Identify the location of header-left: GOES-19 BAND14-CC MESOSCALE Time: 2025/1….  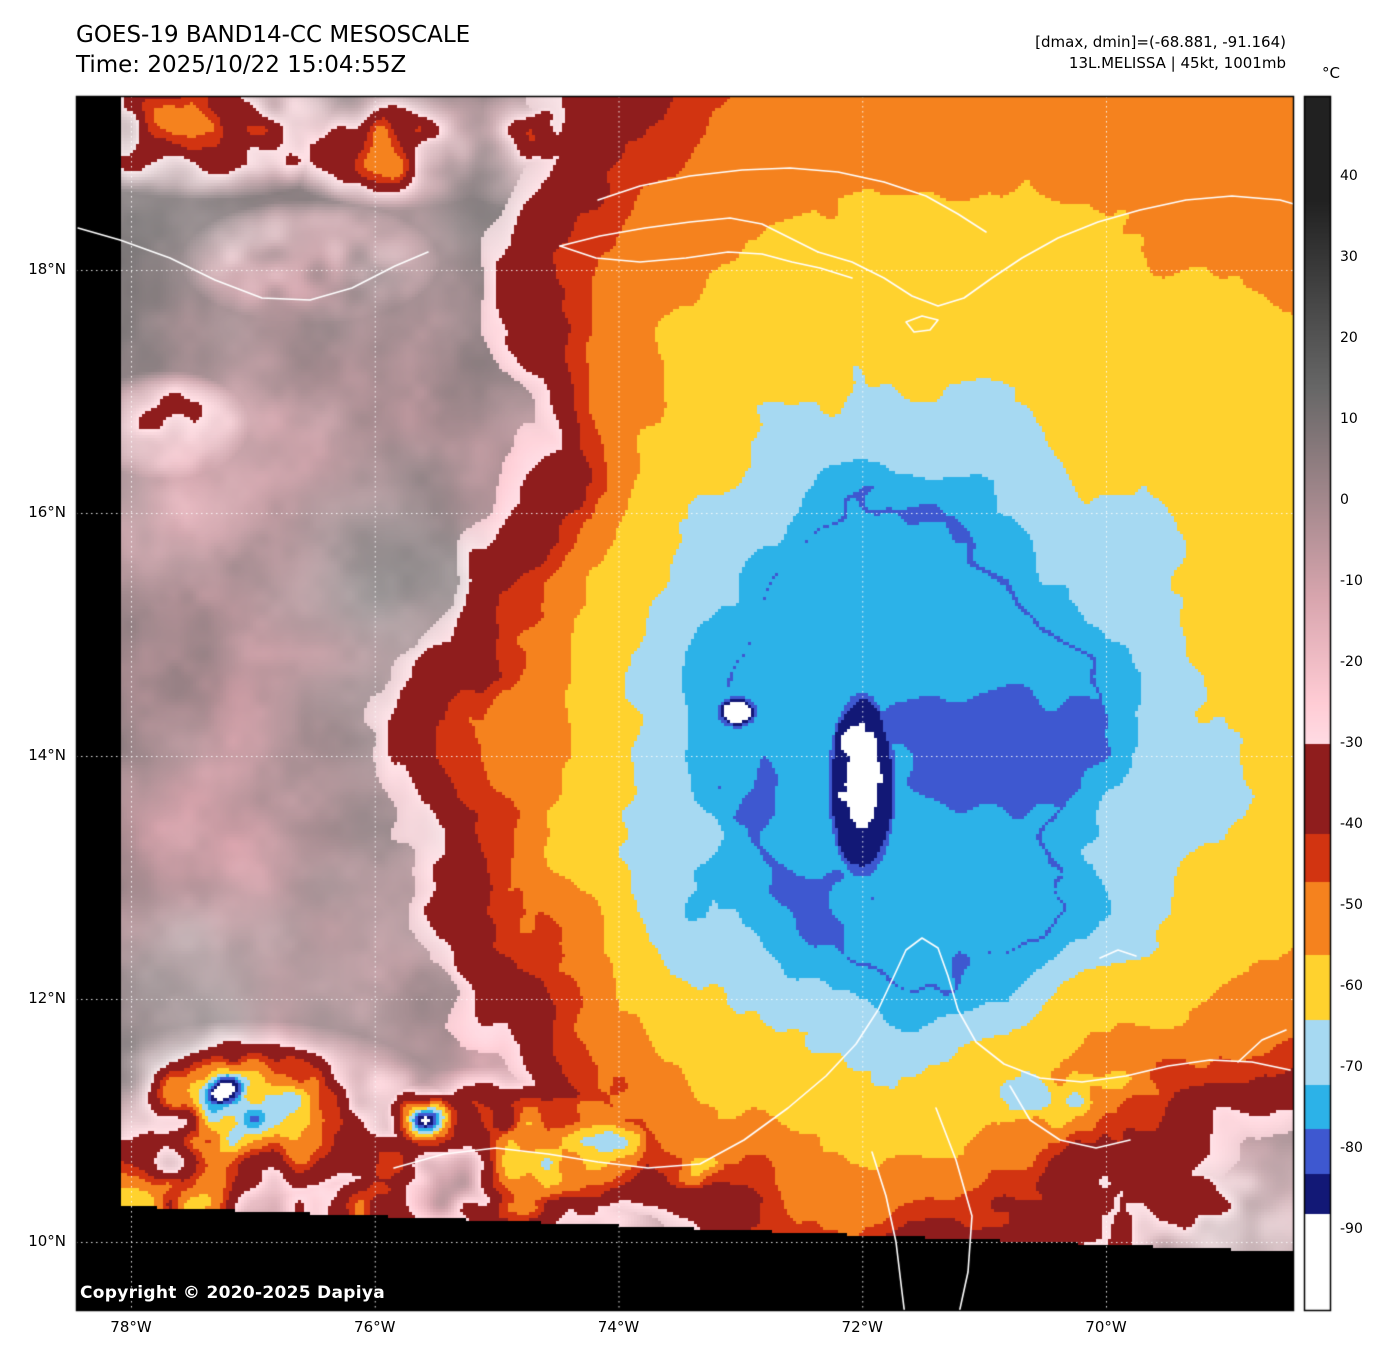
(273, 50).